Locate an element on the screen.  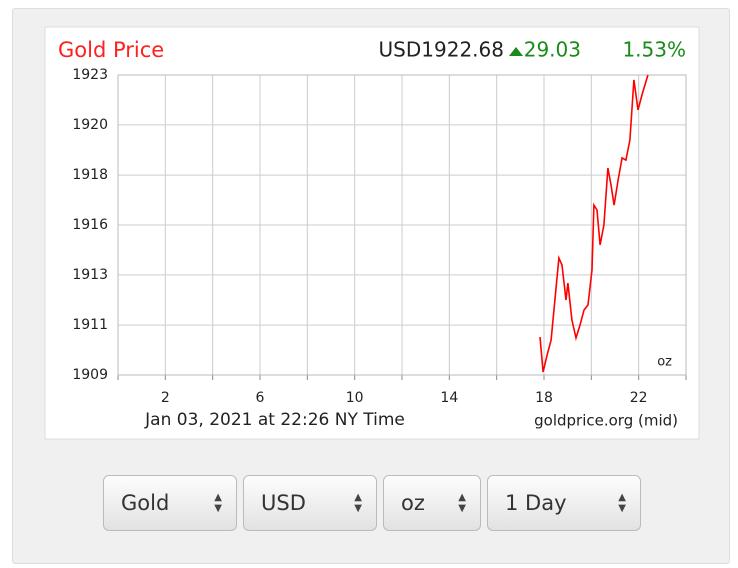
y-tick-label: 1913 is located at coordinates (90, 275).